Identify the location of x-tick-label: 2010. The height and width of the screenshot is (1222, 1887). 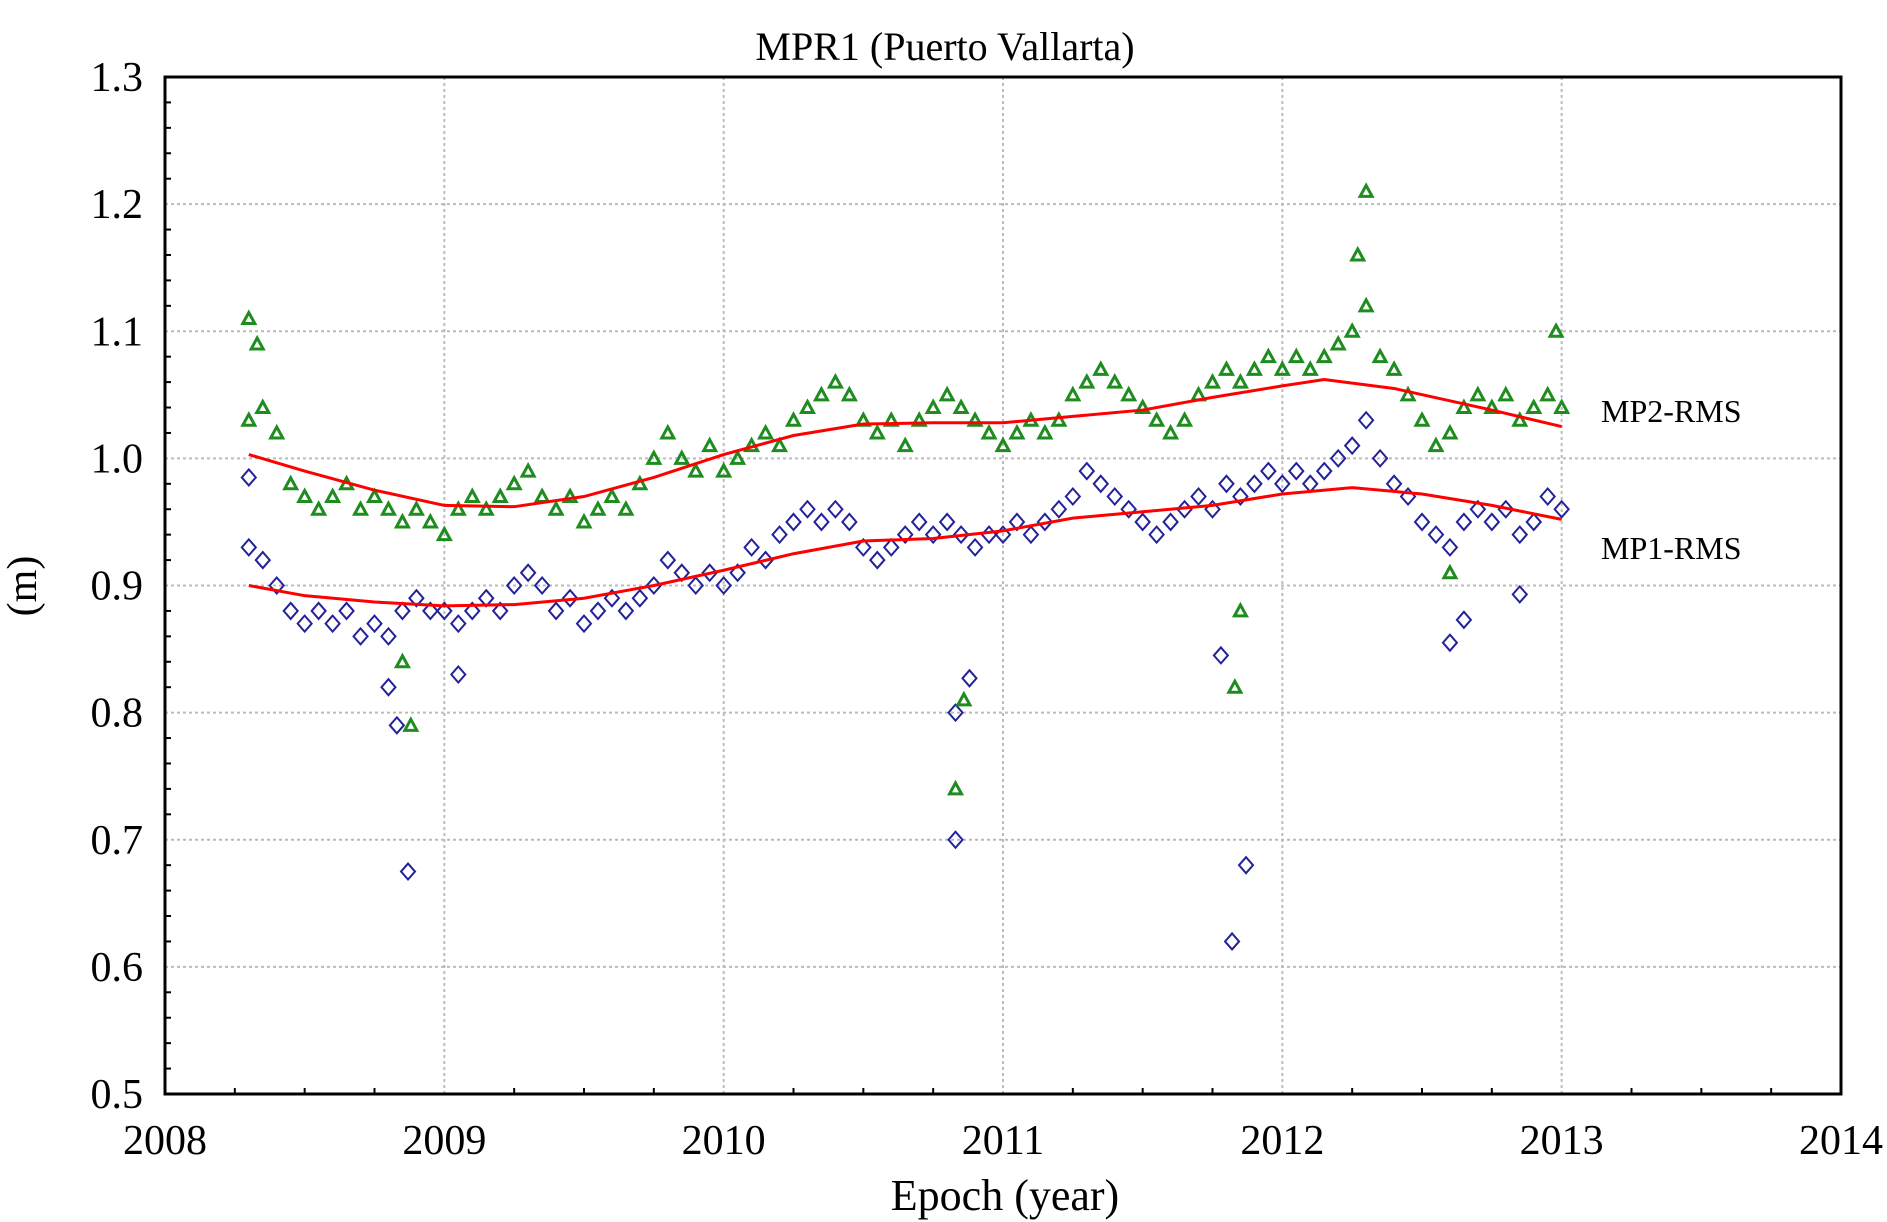
(724, 1141).